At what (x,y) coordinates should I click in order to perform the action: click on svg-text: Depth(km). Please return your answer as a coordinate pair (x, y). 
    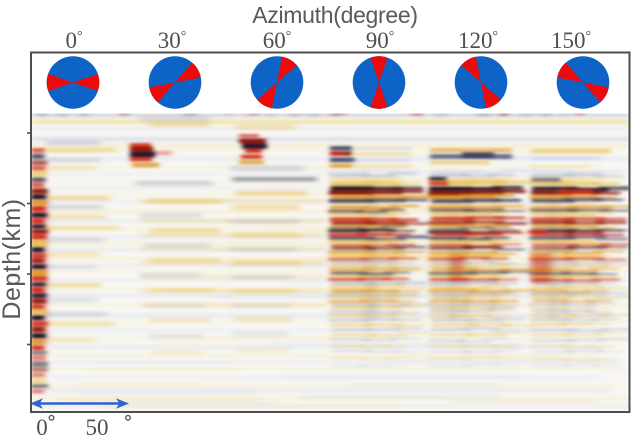
    Looking at the image, I should click on (13, 258).